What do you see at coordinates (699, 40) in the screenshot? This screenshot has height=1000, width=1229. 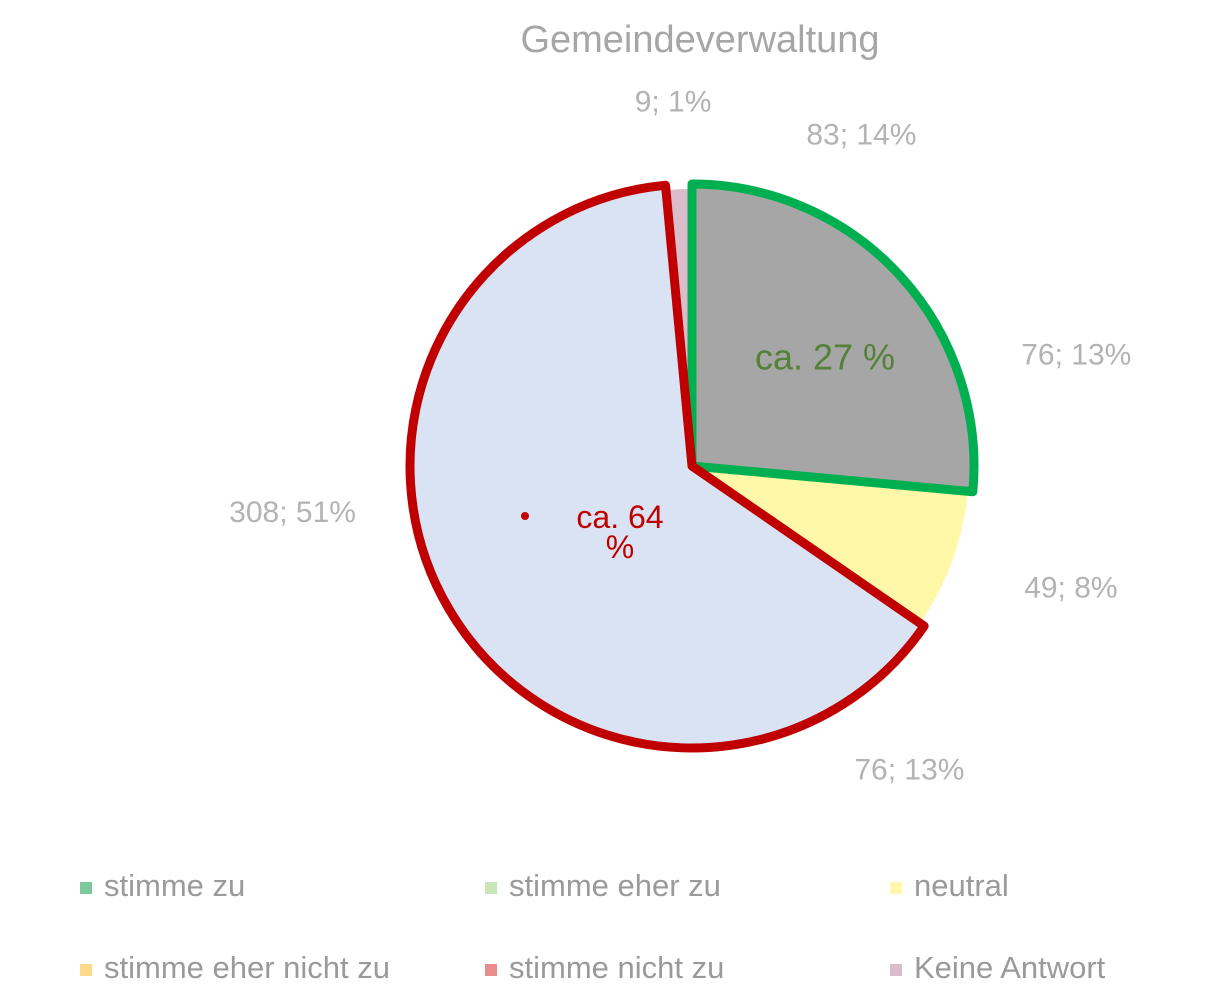 I see `chart-title: Gemeindeverwaltung` at bounding box center [699, 40].